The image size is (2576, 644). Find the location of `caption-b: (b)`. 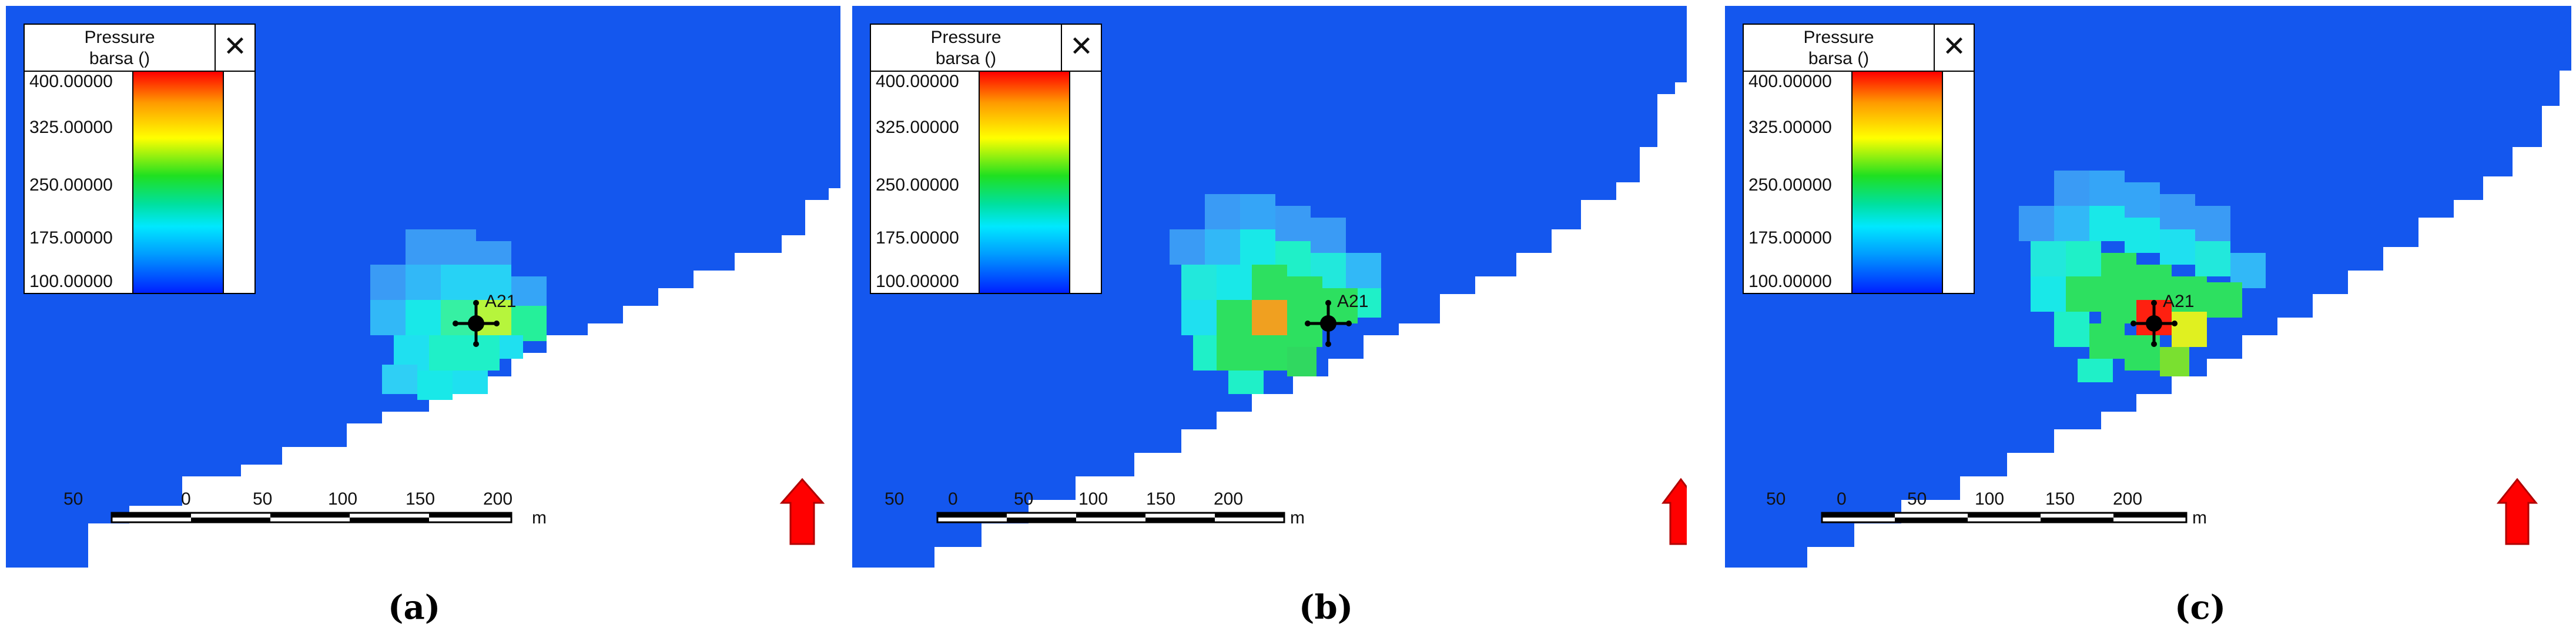

caption-b: (b) is located at coordinates (1326, 607).